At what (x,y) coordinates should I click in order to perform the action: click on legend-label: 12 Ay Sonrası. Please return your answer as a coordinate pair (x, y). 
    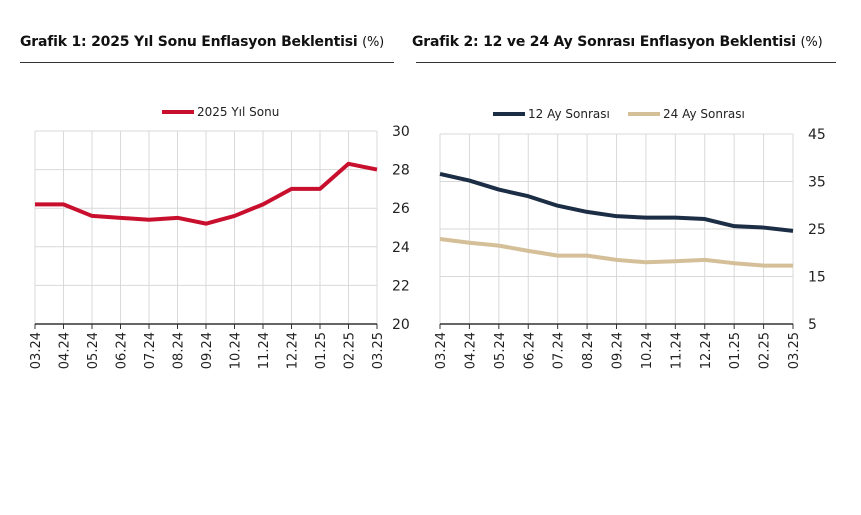
    Looking at the image, I should click on (569, 114).